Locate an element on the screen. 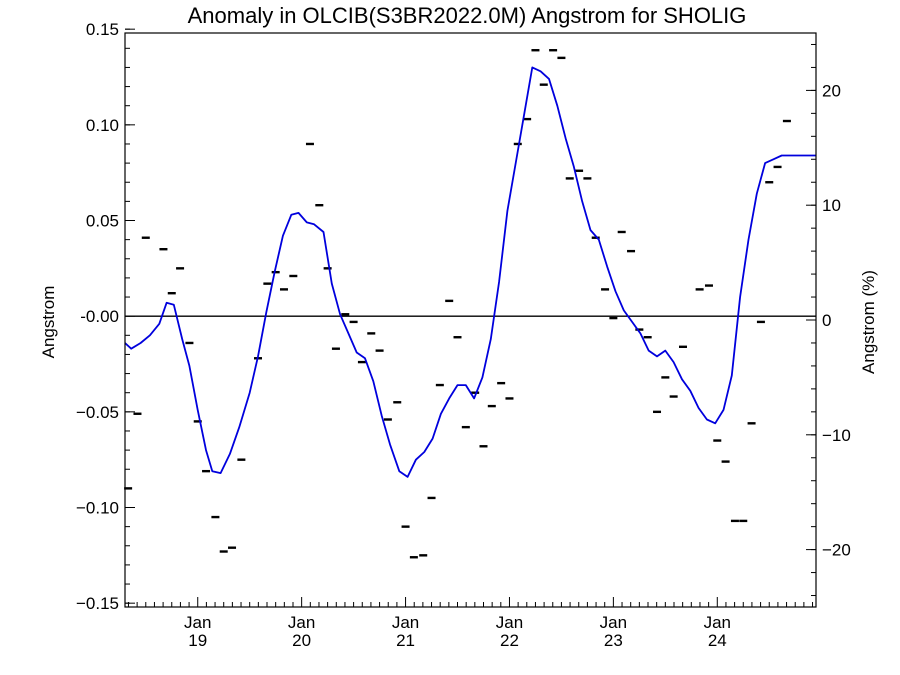 The image size is (900, 675). y-right-tick-label: 20 is located at coordinates (831, 90).